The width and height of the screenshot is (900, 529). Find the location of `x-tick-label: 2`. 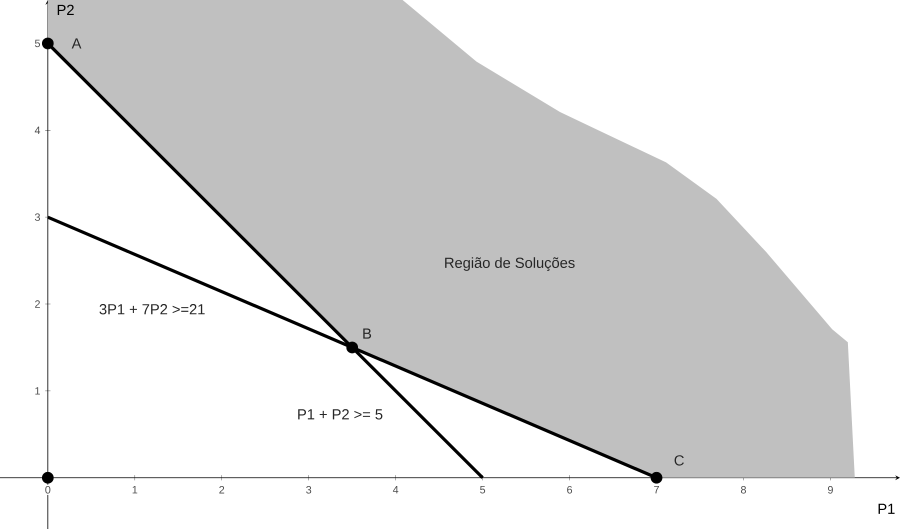

x-tick-label: 2 is located at coordinates (221, 490).